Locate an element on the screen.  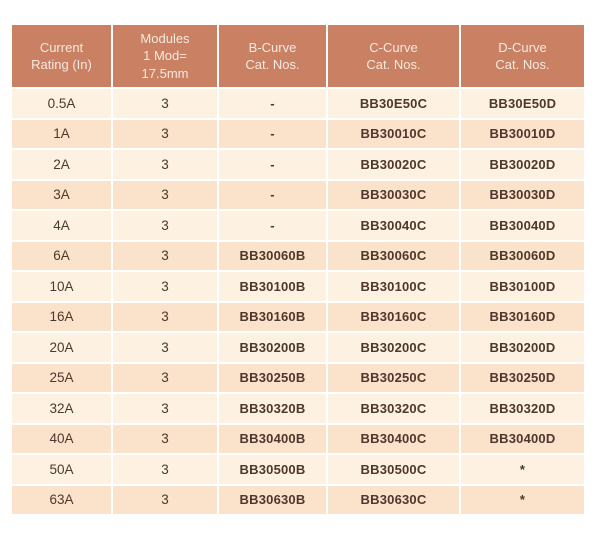
table-row: 32A 3 BB30320B BB30320C BB30320D is located at coordinates (298, 408).